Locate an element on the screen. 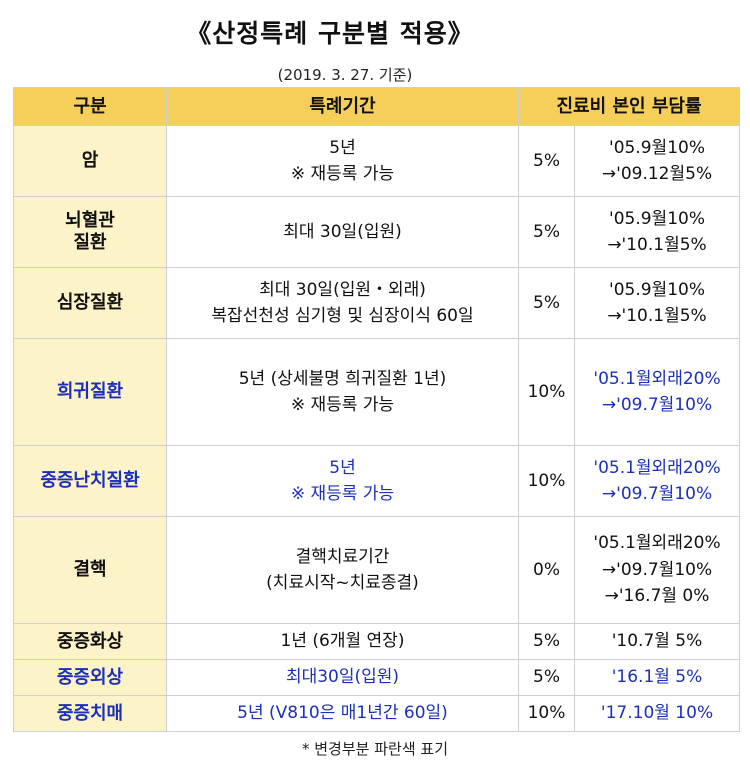 This screenshot has height=764, width=750. row-history: '10.7월 5% is located at coordinates (657, 641).